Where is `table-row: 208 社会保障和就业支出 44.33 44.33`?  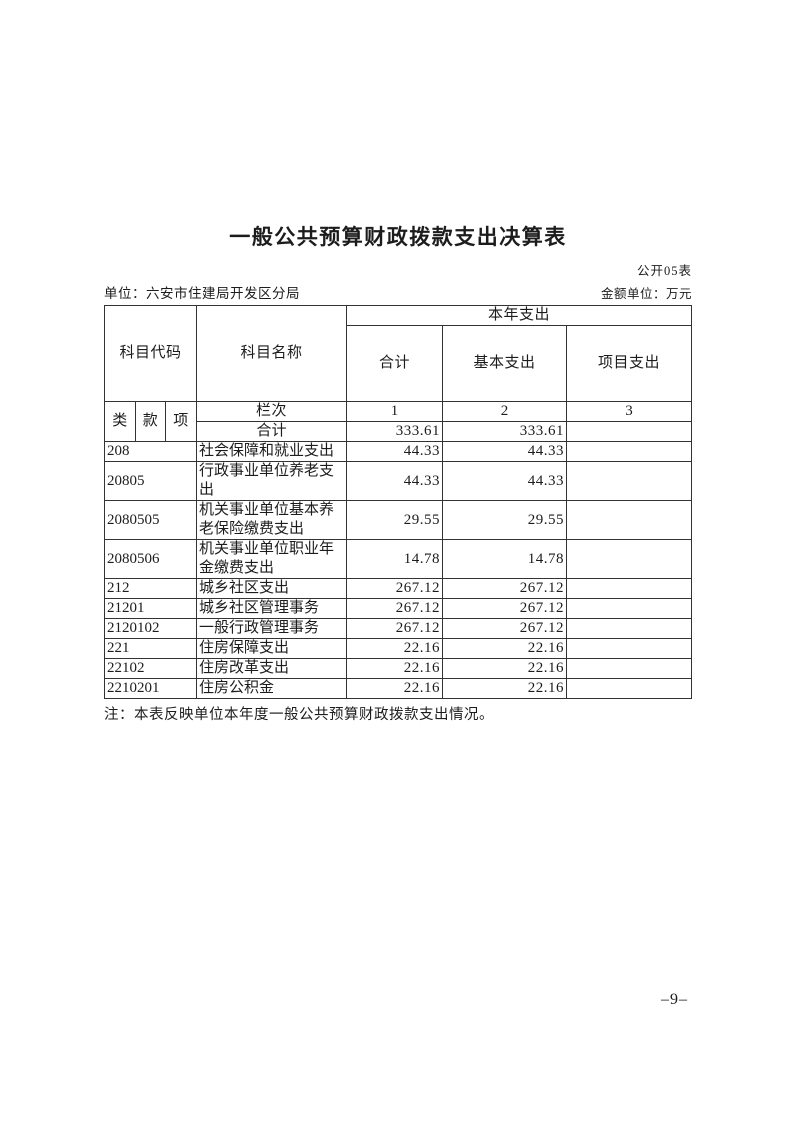
table-row: 208 社会保障和就业支出 44.33 44.33 is located at coordinates (398, 451).